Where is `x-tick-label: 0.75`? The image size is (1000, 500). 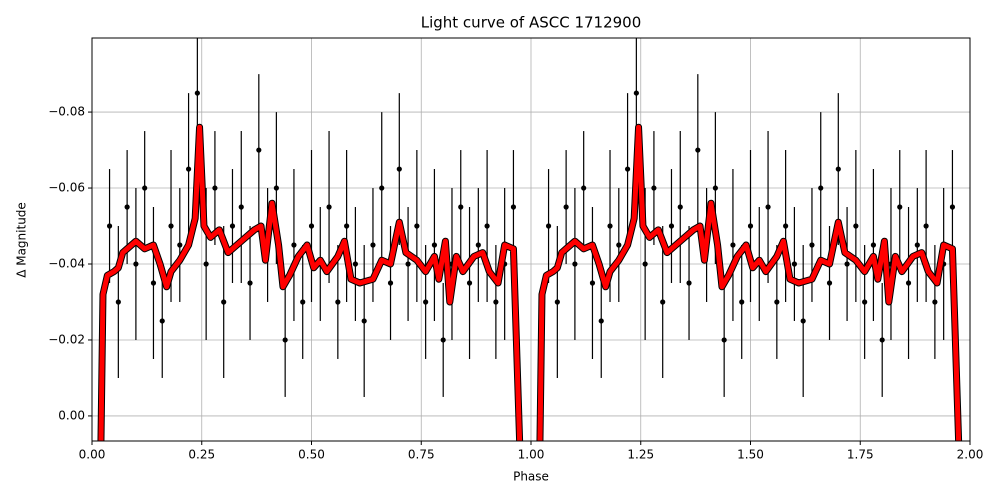 x-tick-label: 0.75 is located at coordinates (421, 455).